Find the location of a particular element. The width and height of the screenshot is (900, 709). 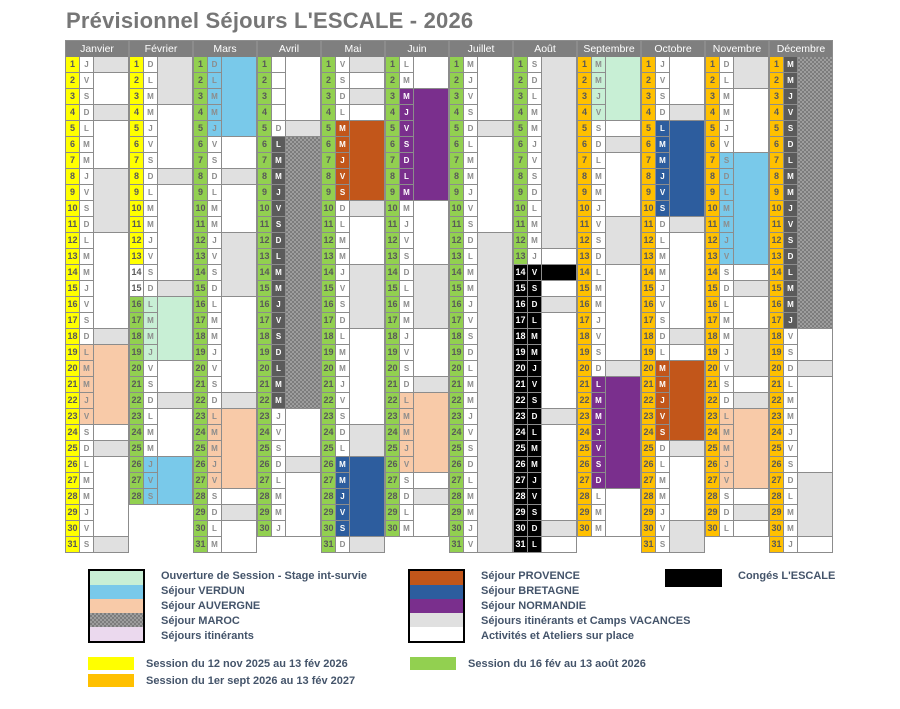

day-number: 13 is located at coordinates (136, 256).